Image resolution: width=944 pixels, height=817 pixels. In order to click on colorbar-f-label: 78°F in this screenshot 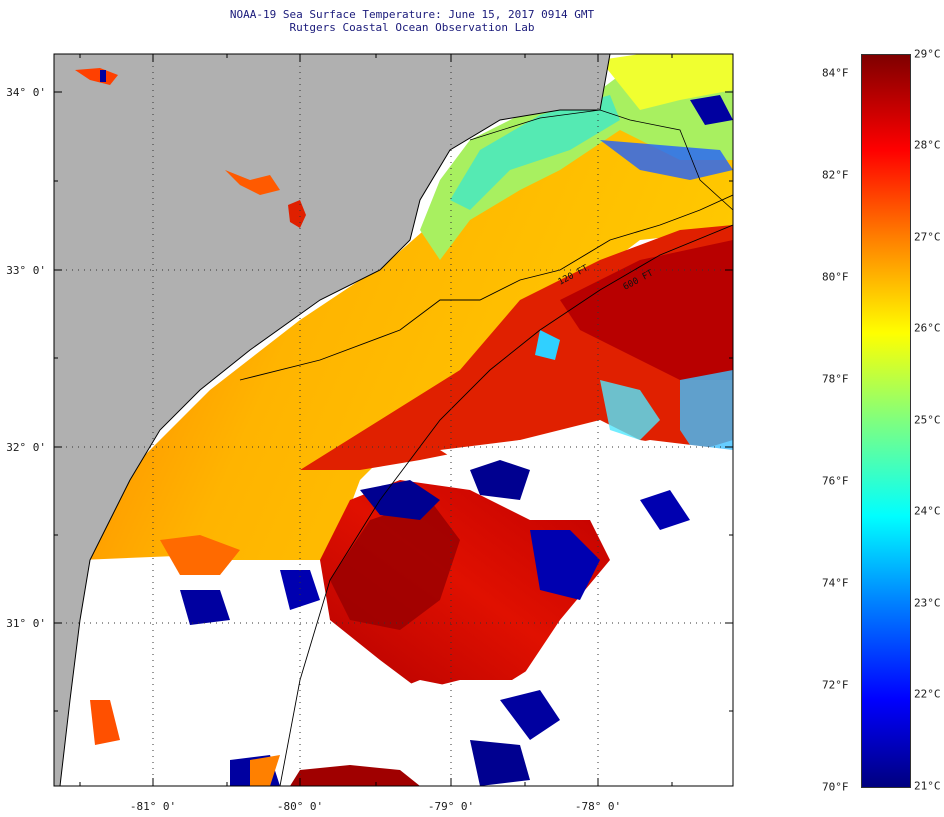, I will do `click(835, 379)`.